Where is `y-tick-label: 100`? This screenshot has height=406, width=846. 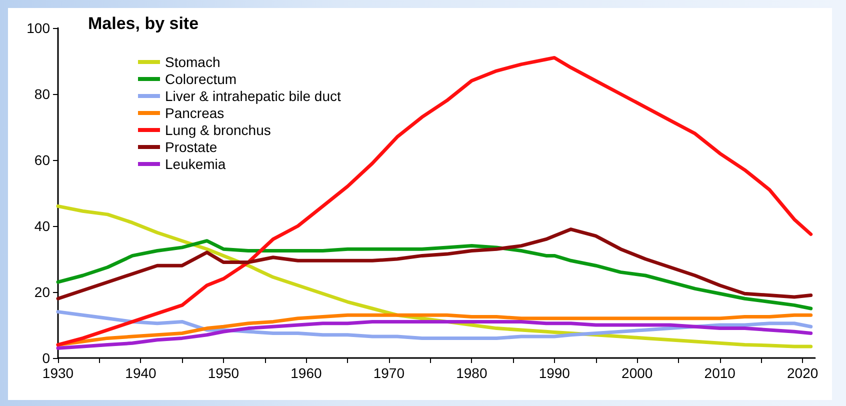 y-tick-label: 100 is located at coordinates (38, 28).